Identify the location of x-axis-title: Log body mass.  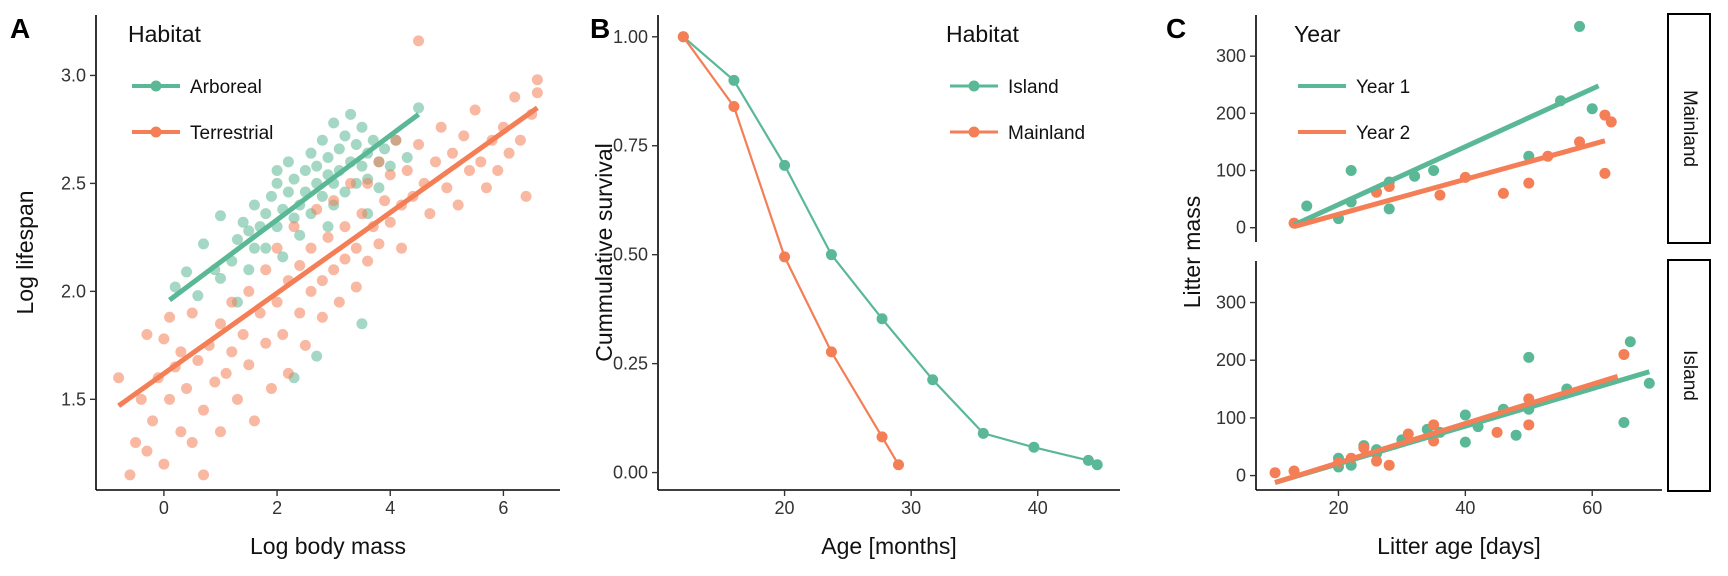
(328, 546).